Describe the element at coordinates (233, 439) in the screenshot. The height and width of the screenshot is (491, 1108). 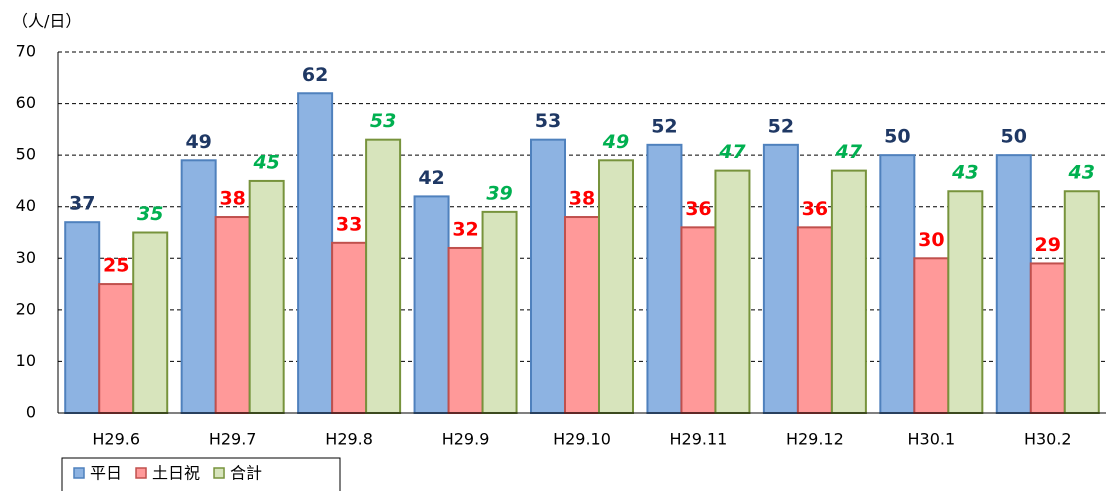
I see `x-tick-label: H29.7` at that location.